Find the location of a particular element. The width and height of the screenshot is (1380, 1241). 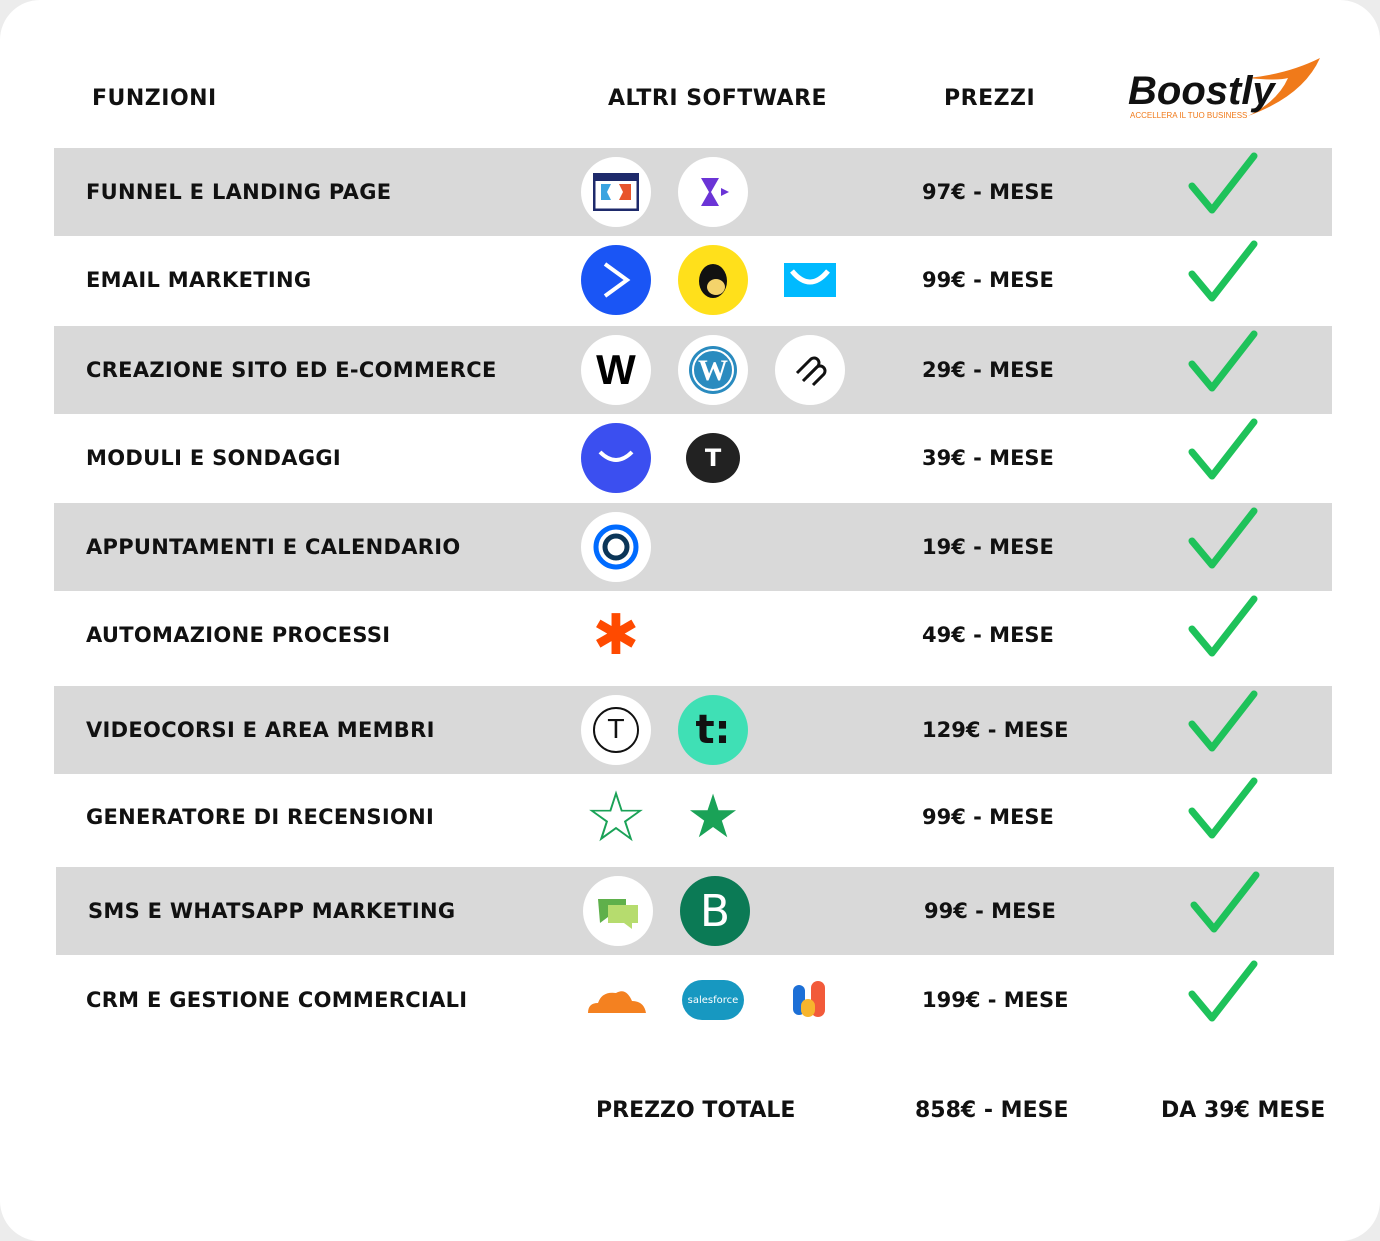

salesforce-text: salesforce is located at coordinates (713, 1000).